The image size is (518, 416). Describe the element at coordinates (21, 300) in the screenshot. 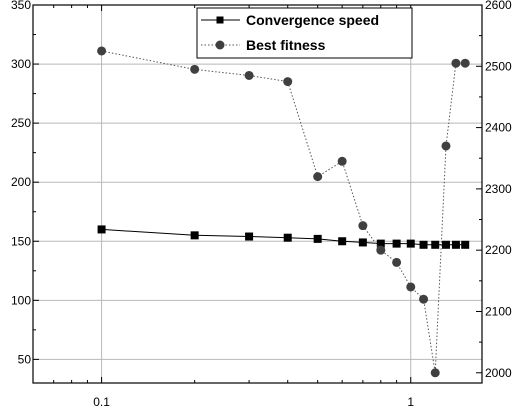

I see `y-left-tick-label: 100` at that location.